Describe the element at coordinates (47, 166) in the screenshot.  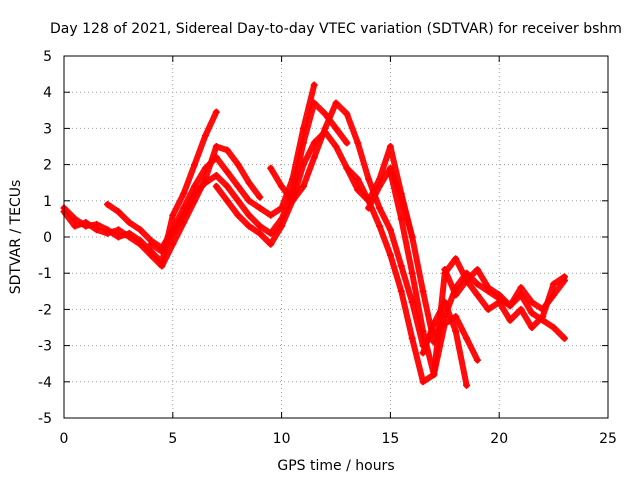
I see `y-tick-label: 2` at that location.